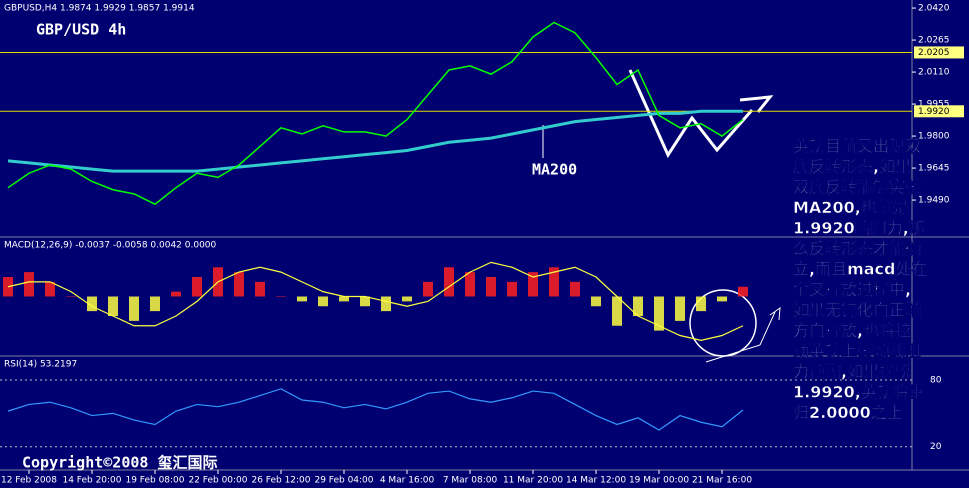 This screenshot has height=488, width=969. What do you see at coordinates (40, 365) in the screenshot?
I see `rsi-title: RSI(14) 53.2197` at bounding box center [40, 365].